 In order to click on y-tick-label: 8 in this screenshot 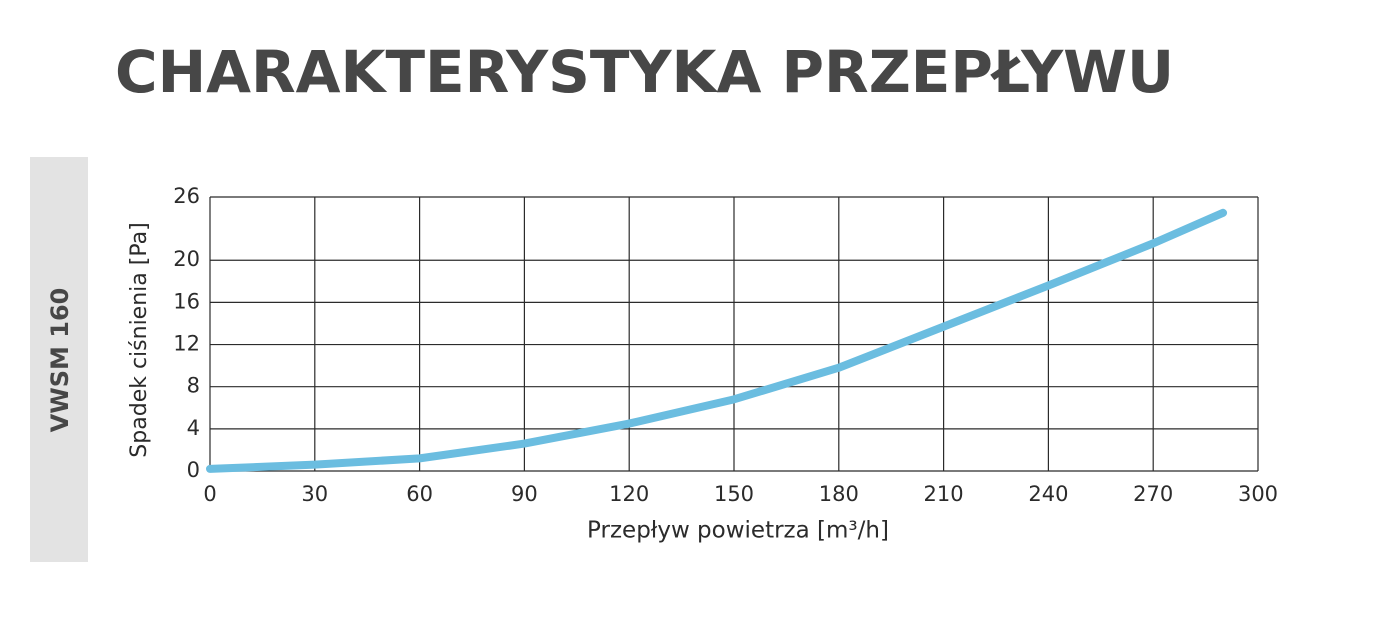, I will do `click(193, 386)`.